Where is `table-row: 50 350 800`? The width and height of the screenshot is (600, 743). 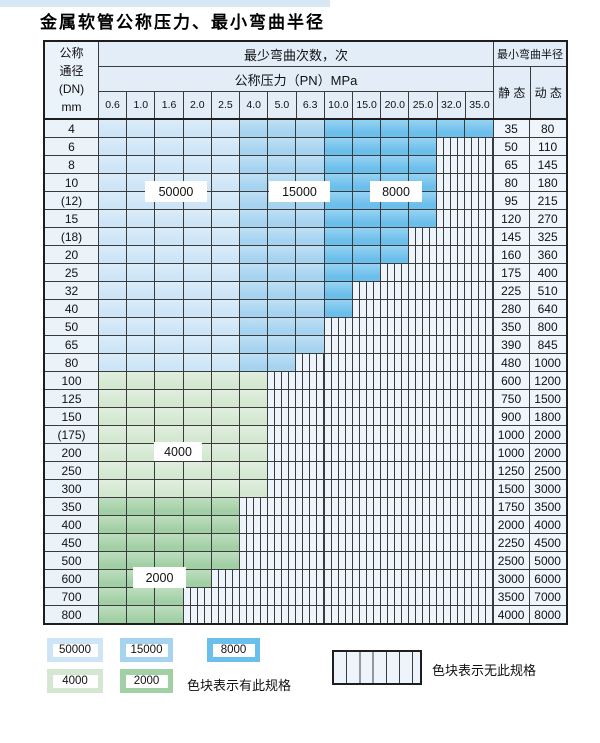 table-row: 50 350 800 is located at coordinates (305, 326).